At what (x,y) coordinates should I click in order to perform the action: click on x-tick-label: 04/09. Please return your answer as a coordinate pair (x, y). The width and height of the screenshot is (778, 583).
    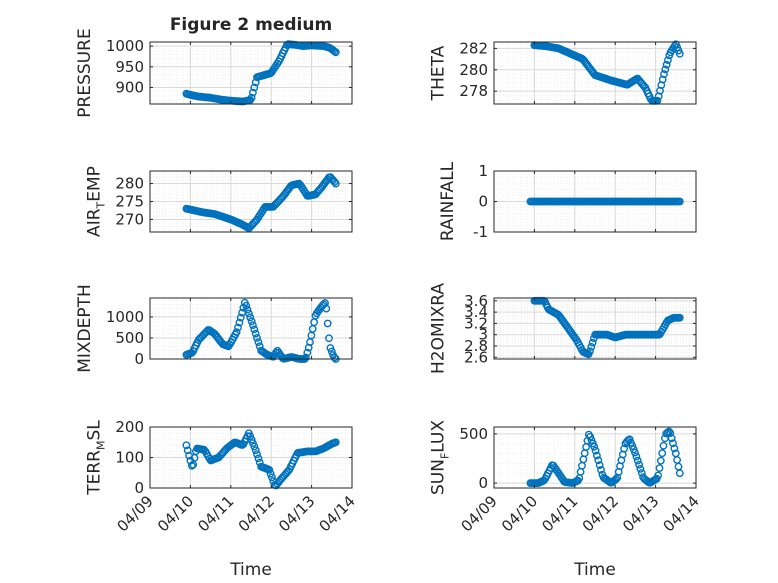
    Looking at the image, I should click on (479, 513).